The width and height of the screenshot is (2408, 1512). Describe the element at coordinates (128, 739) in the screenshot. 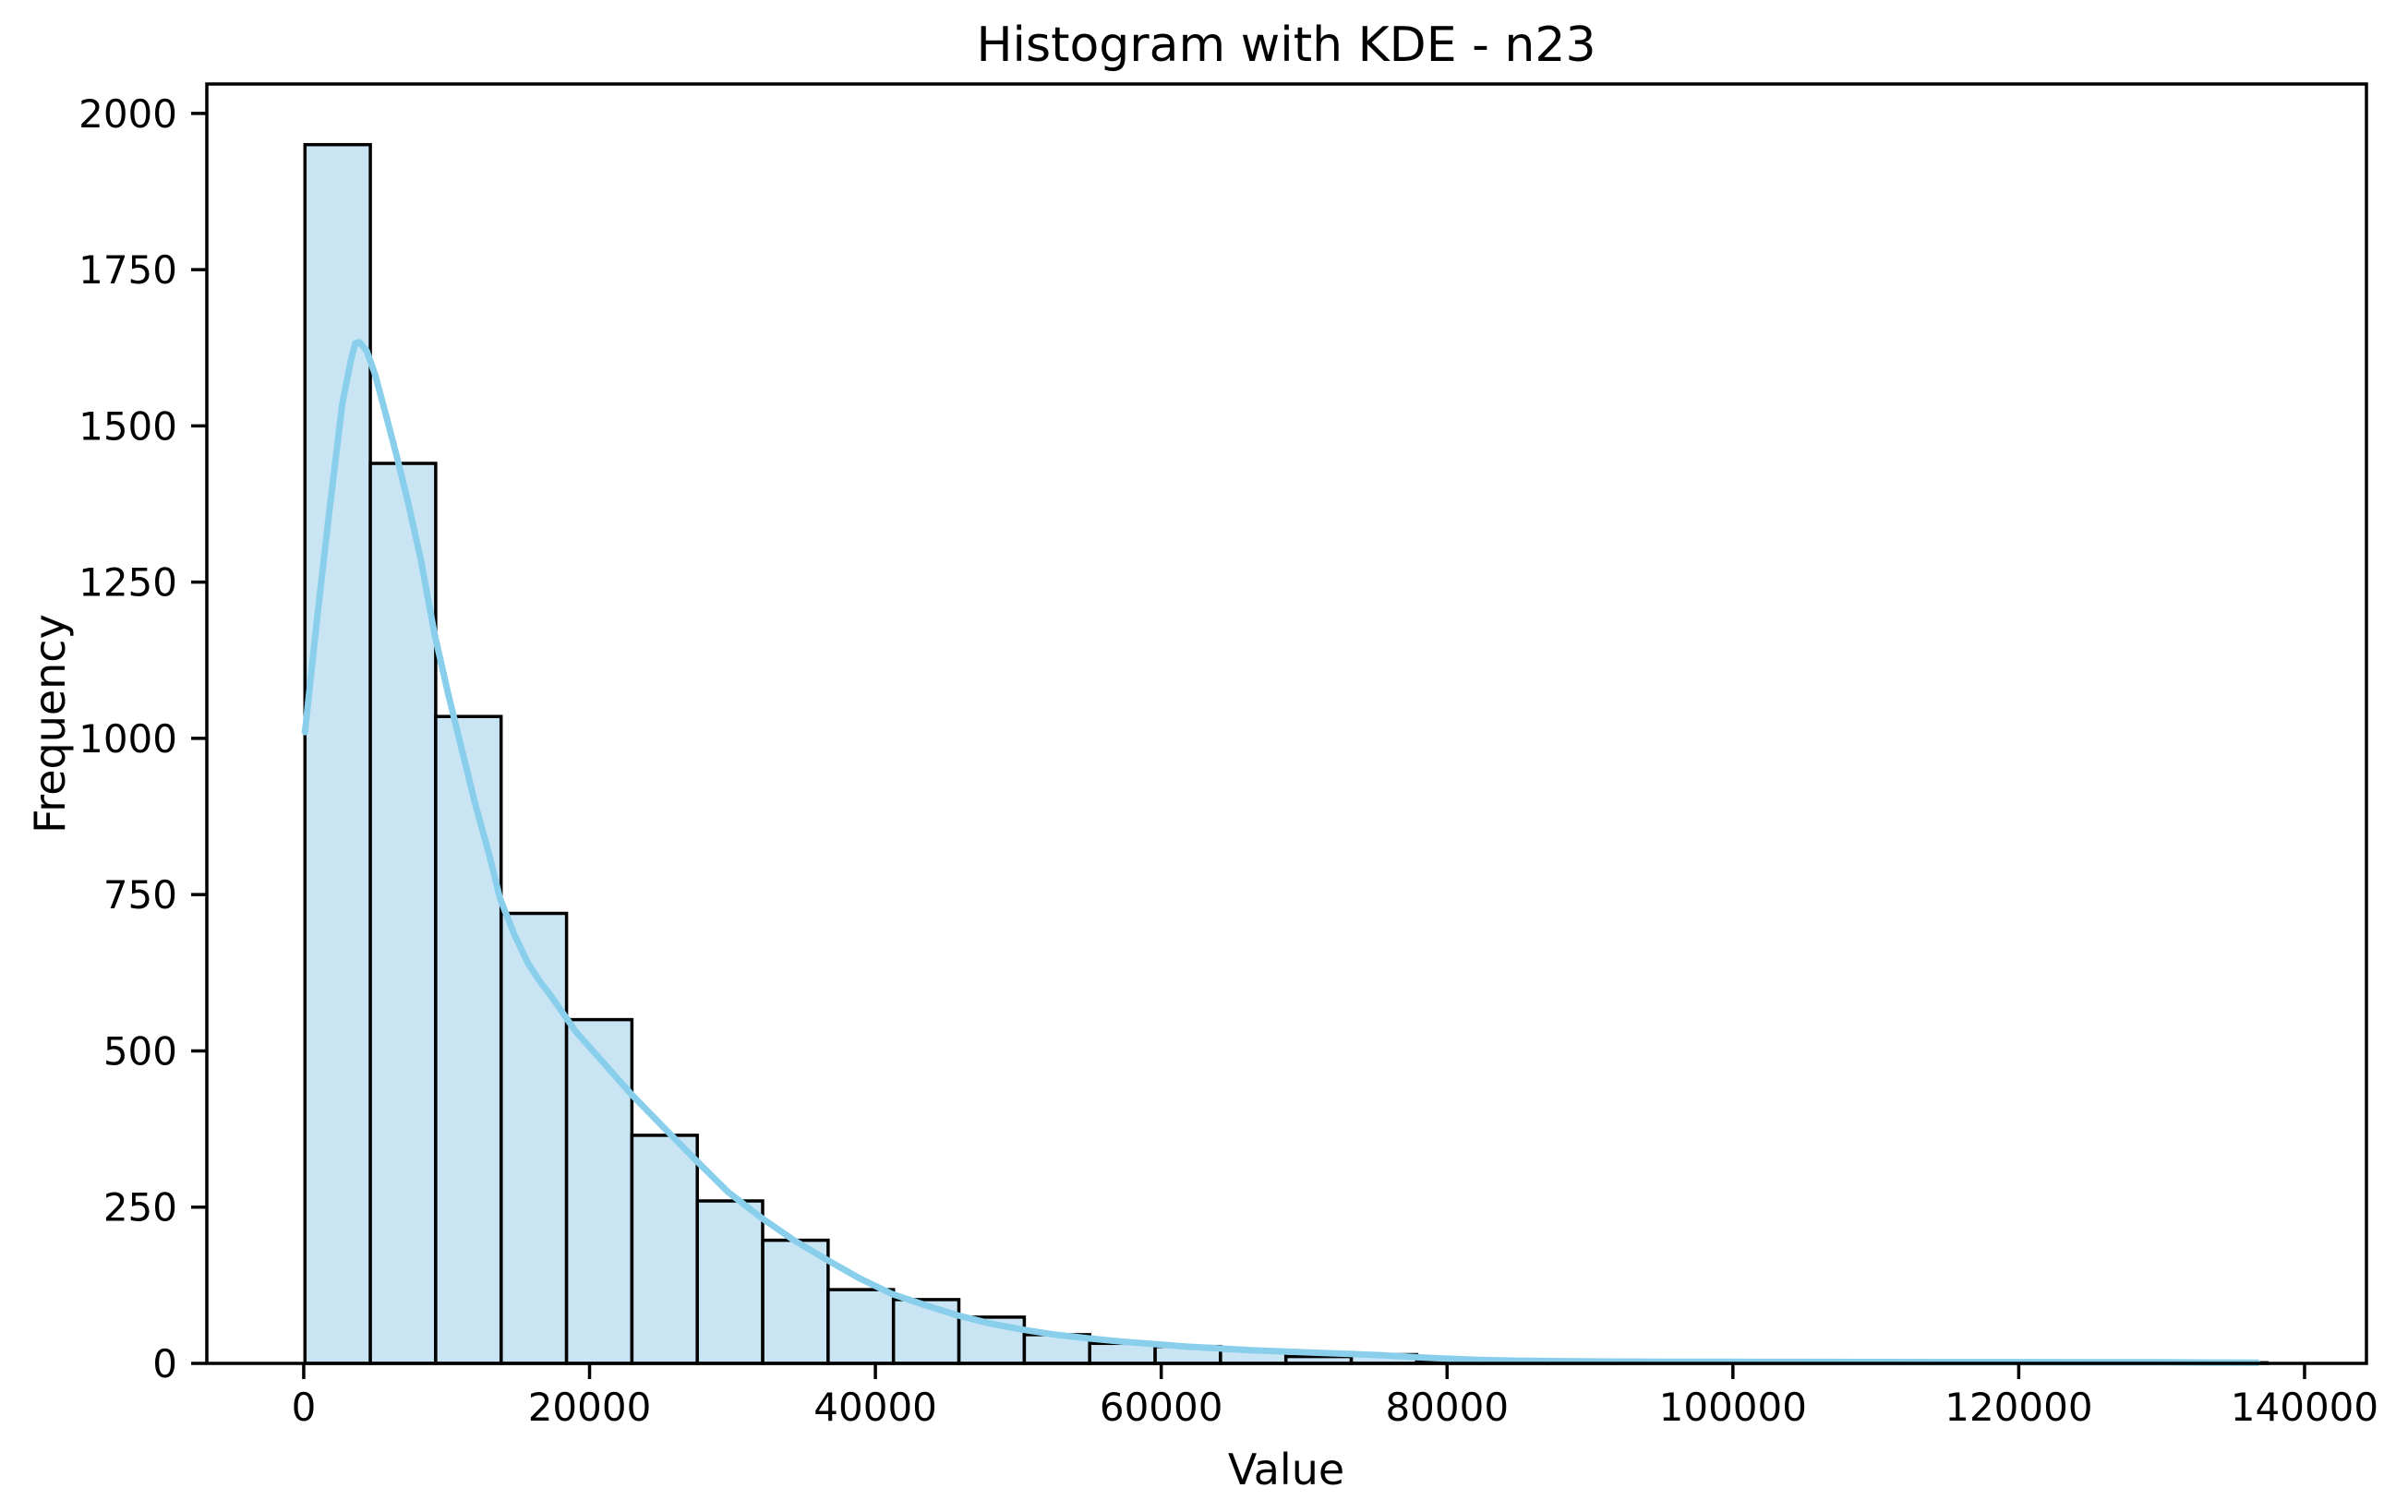

I see `y-tick-label: 1000` at that location.